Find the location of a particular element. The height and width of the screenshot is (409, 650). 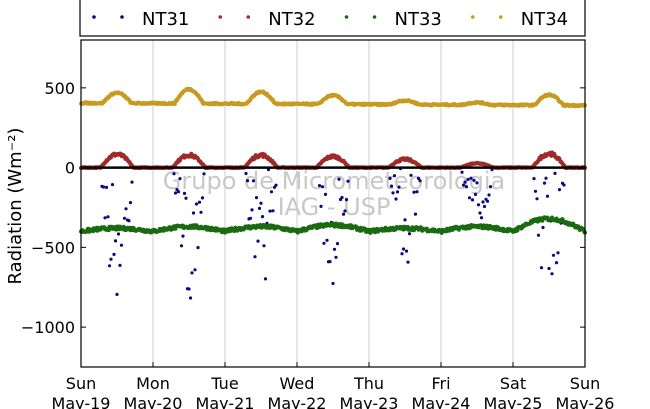

legend-label: NT31 is located at coordinates (165, 19).